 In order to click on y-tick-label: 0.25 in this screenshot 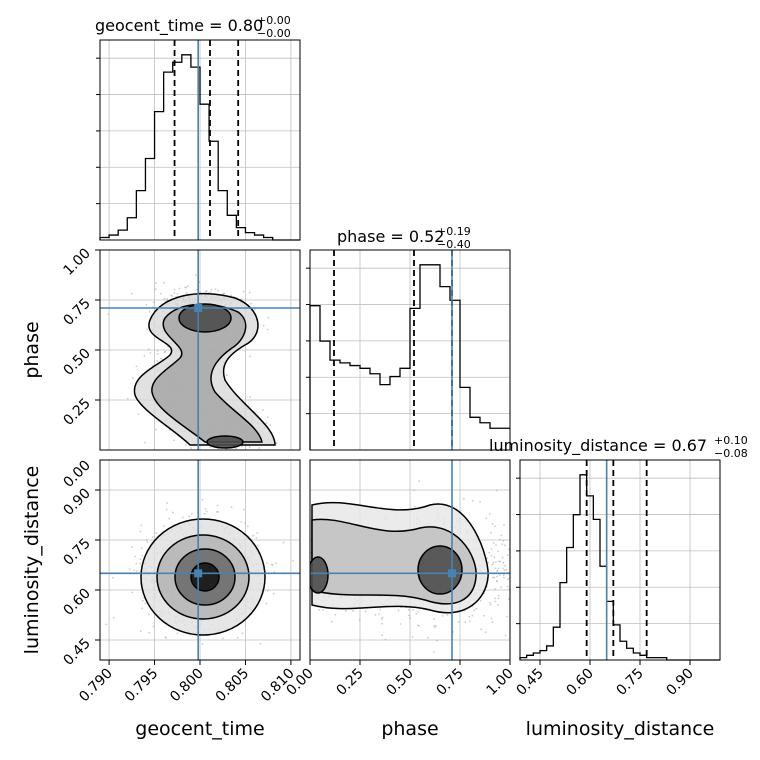, I will do `click(76, 412)`.